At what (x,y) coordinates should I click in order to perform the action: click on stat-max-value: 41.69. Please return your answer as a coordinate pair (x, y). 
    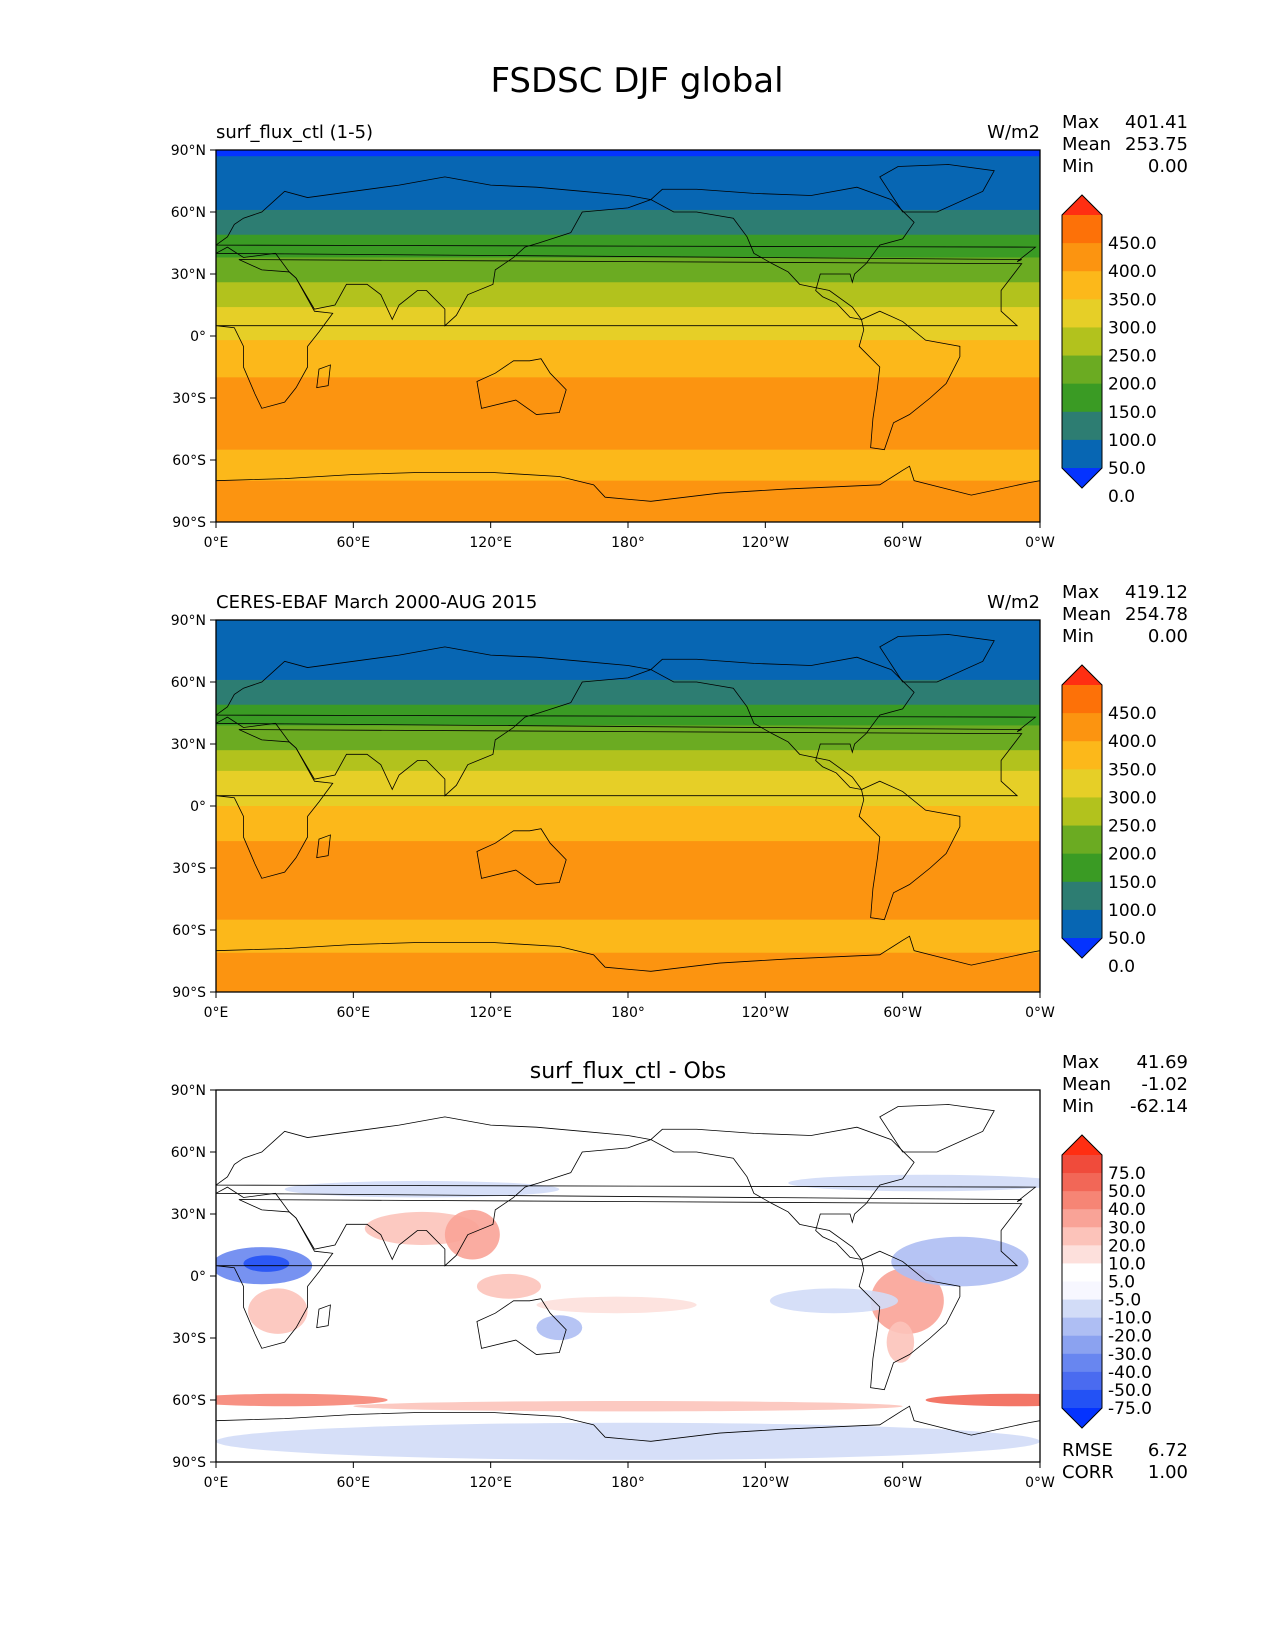
    Looking at the image, I should click on (1162, 1062).